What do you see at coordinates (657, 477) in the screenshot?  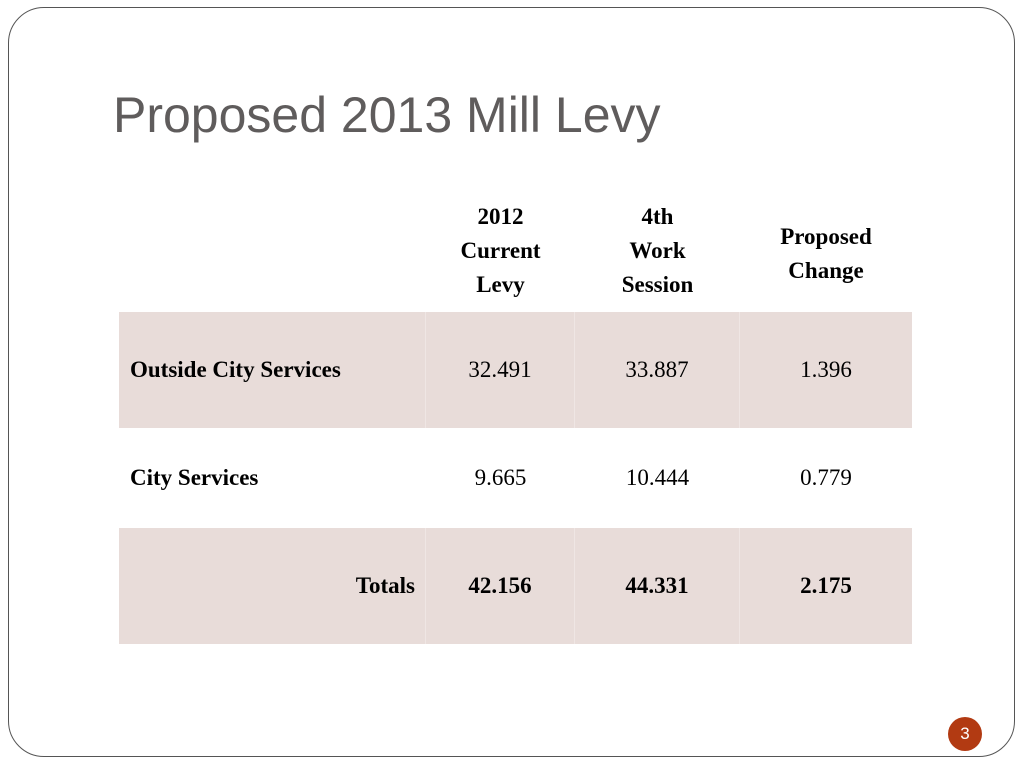 I see `work-session-value: 10.444` at bounding box center [657, 477].